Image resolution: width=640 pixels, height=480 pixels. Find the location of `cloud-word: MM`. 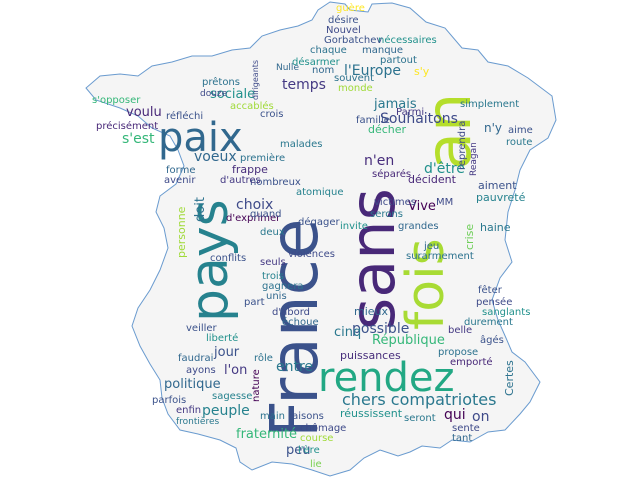

cloud-word: MM is located at coordinates (445, 202).